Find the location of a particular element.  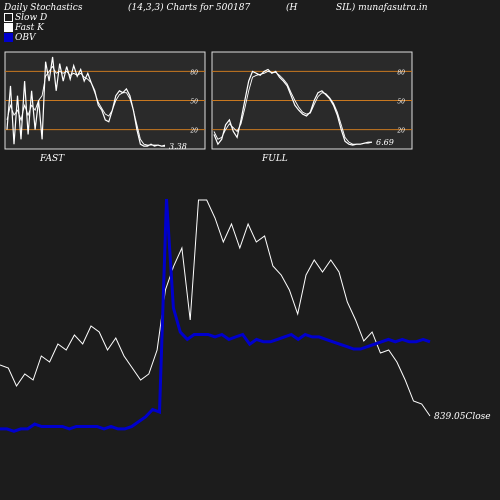

fast-k-line is located at coordinates (85, 101).